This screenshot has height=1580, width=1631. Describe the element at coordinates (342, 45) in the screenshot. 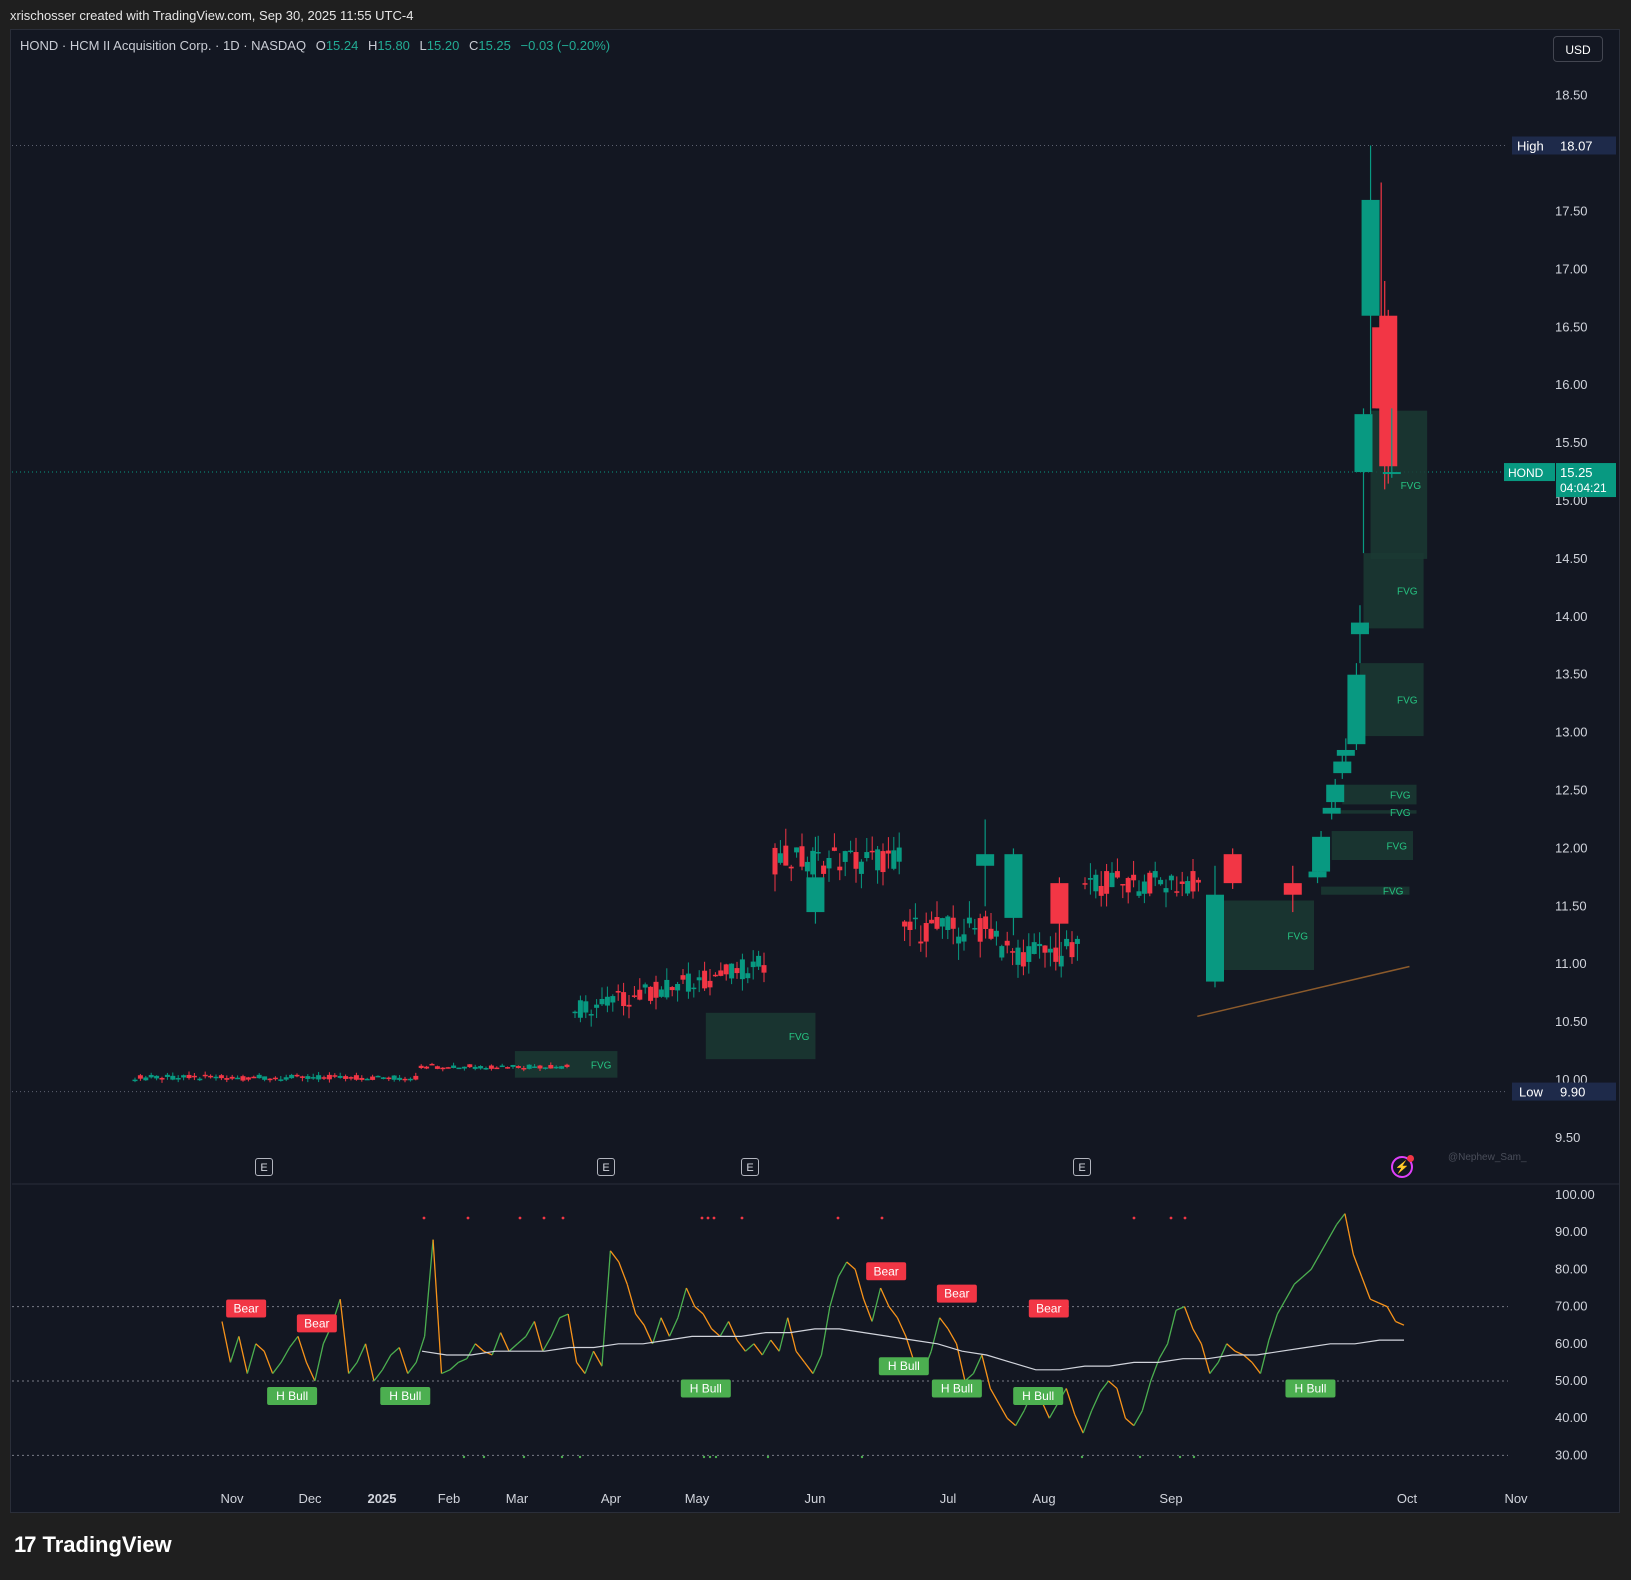

I see `open-value: 15.24` at that location.